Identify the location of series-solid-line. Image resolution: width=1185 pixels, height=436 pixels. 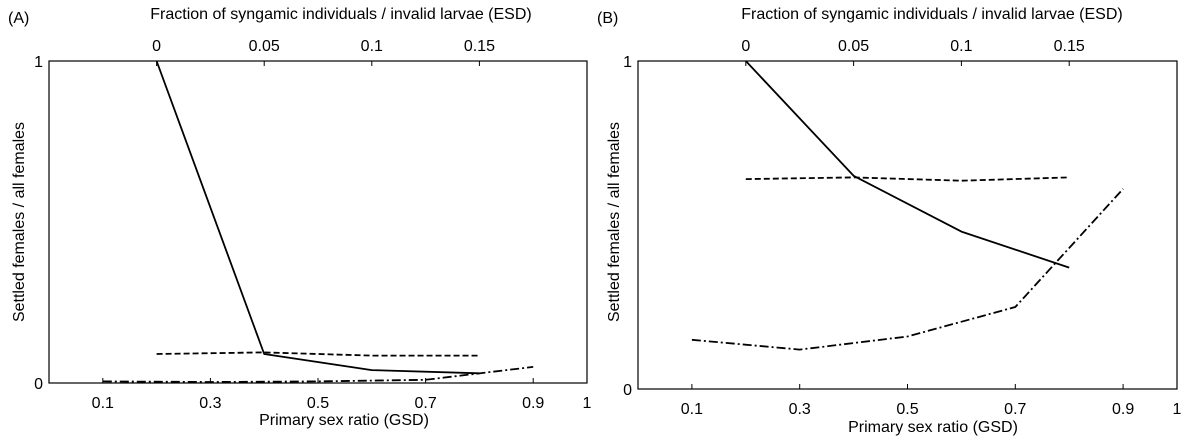
(907, 164).